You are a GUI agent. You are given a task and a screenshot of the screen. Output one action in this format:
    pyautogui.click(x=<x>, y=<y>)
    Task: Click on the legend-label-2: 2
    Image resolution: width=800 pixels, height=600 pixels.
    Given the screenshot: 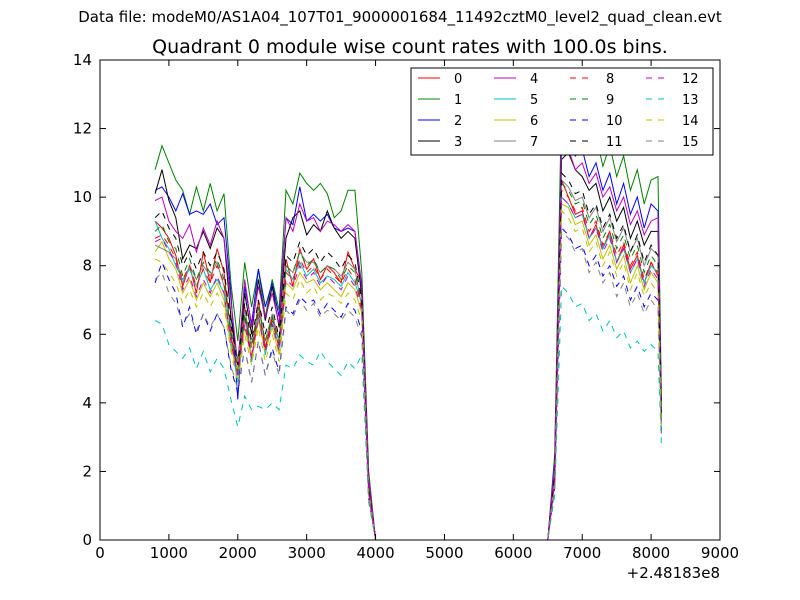 What is the action you would take?
    pyautogui.click(x=458, y=121)
    